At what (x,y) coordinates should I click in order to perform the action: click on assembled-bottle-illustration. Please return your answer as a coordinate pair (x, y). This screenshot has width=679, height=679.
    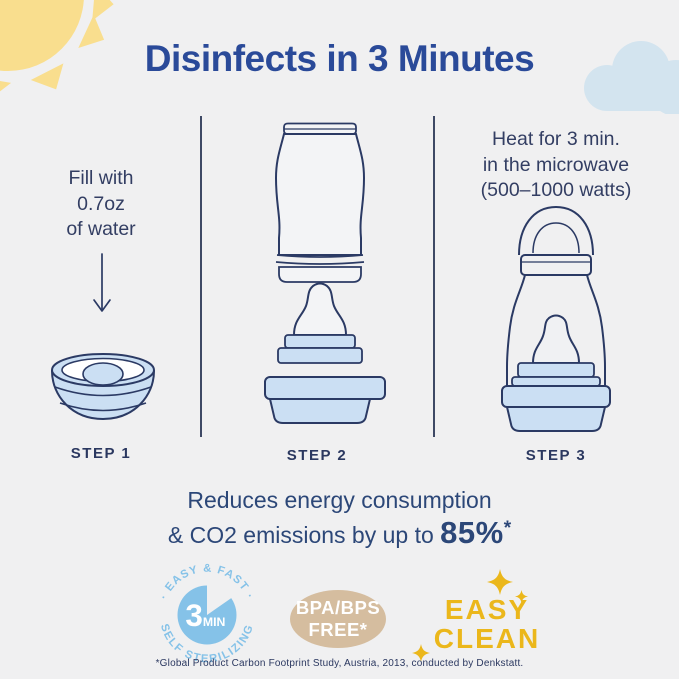
    Looking at the image, I should click on (556, 318).